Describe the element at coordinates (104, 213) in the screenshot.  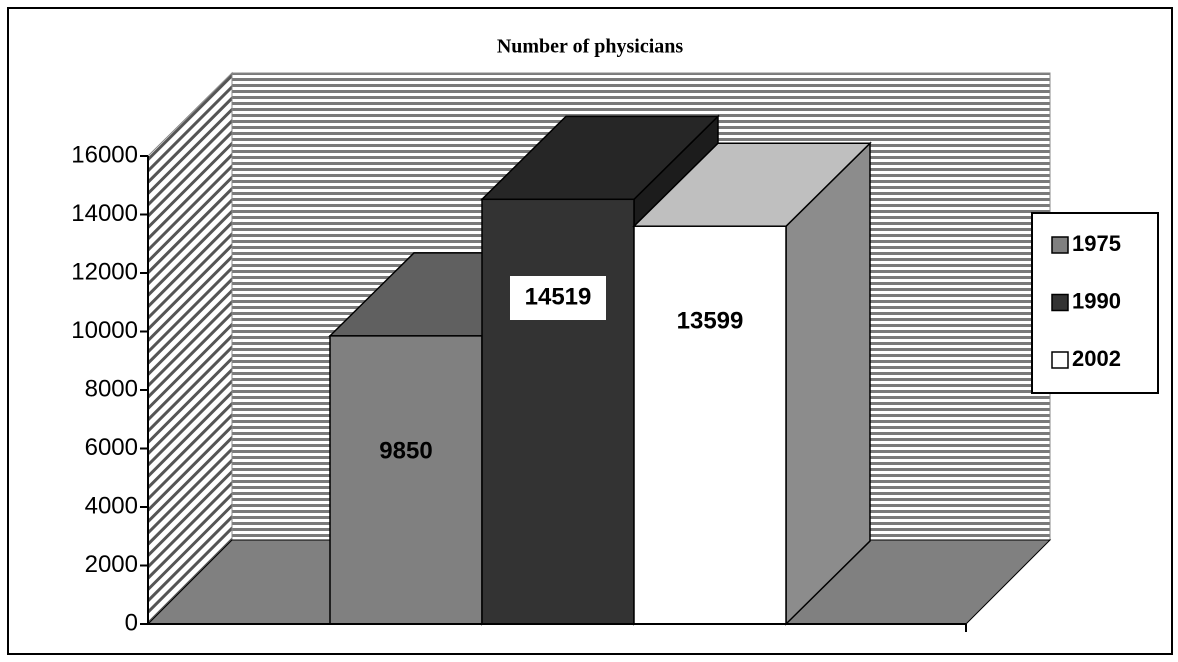
I see `y-tick-label: 14000` at that location.